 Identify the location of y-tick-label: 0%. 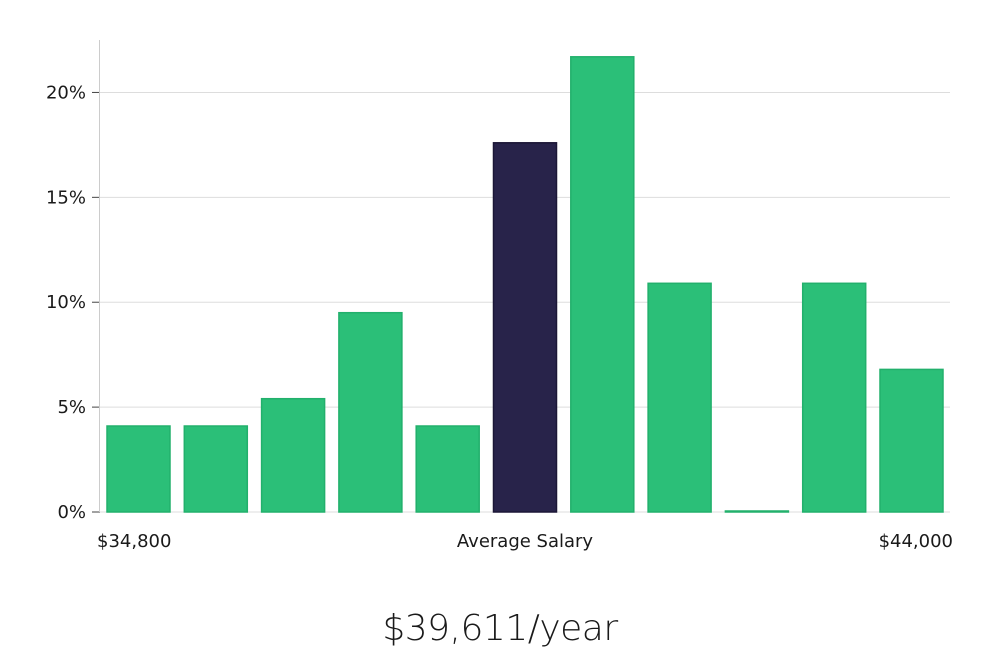
(71, 512).